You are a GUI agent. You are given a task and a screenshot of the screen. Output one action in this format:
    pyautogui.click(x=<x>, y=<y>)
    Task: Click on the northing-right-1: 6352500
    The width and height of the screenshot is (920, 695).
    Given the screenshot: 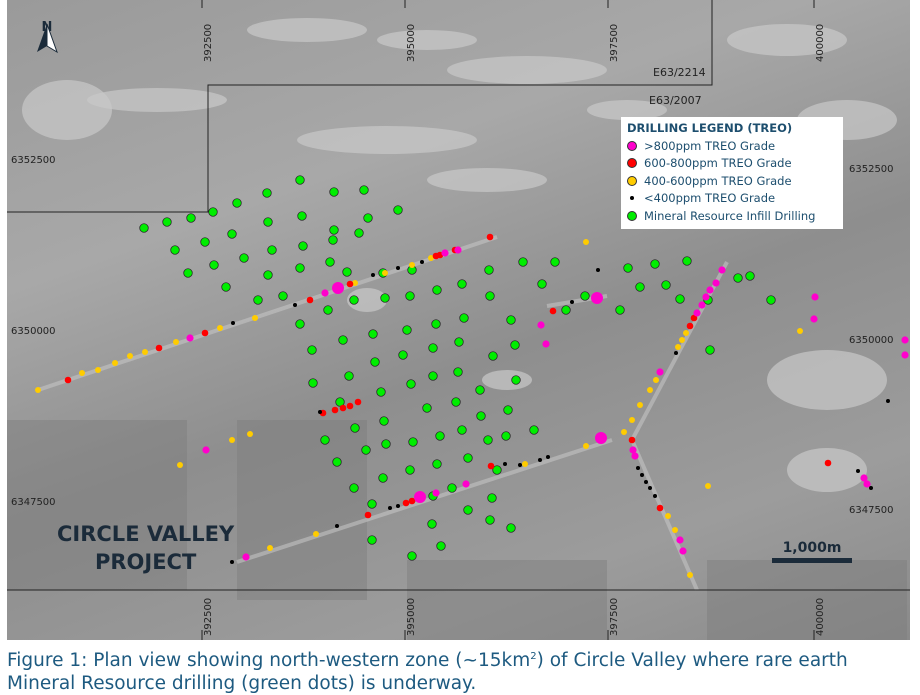 What is the action you would take?
    pyautogui.click(x=871, y=169)
    